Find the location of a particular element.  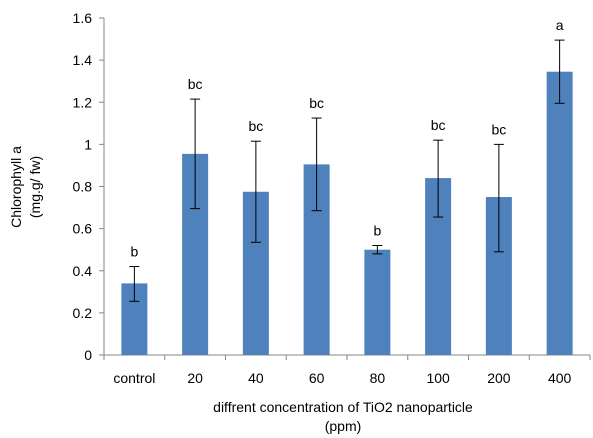

x-axis-title-line2: (ppm) is located at coordinates (343, 426).